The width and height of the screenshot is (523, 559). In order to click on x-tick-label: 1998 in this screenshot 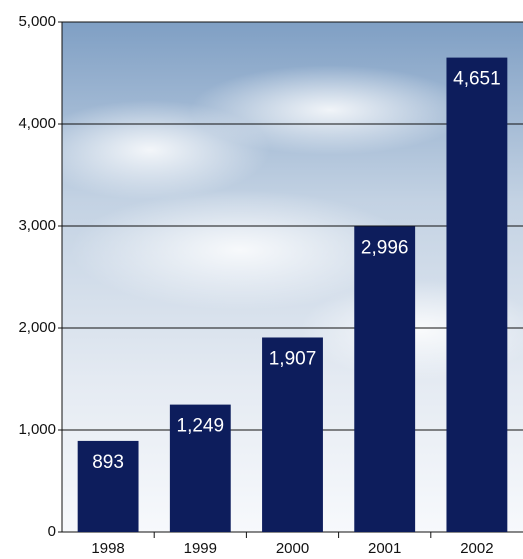, I will do `click(107, 548)`.